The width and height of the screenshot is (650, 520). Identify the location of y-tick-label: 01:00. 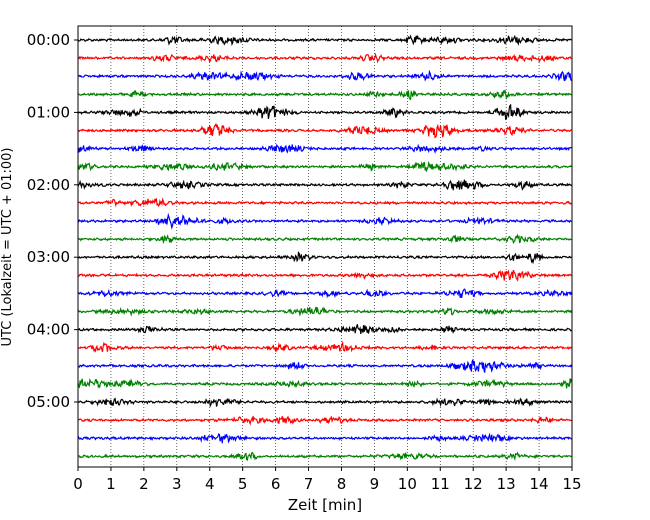
(48, 112).